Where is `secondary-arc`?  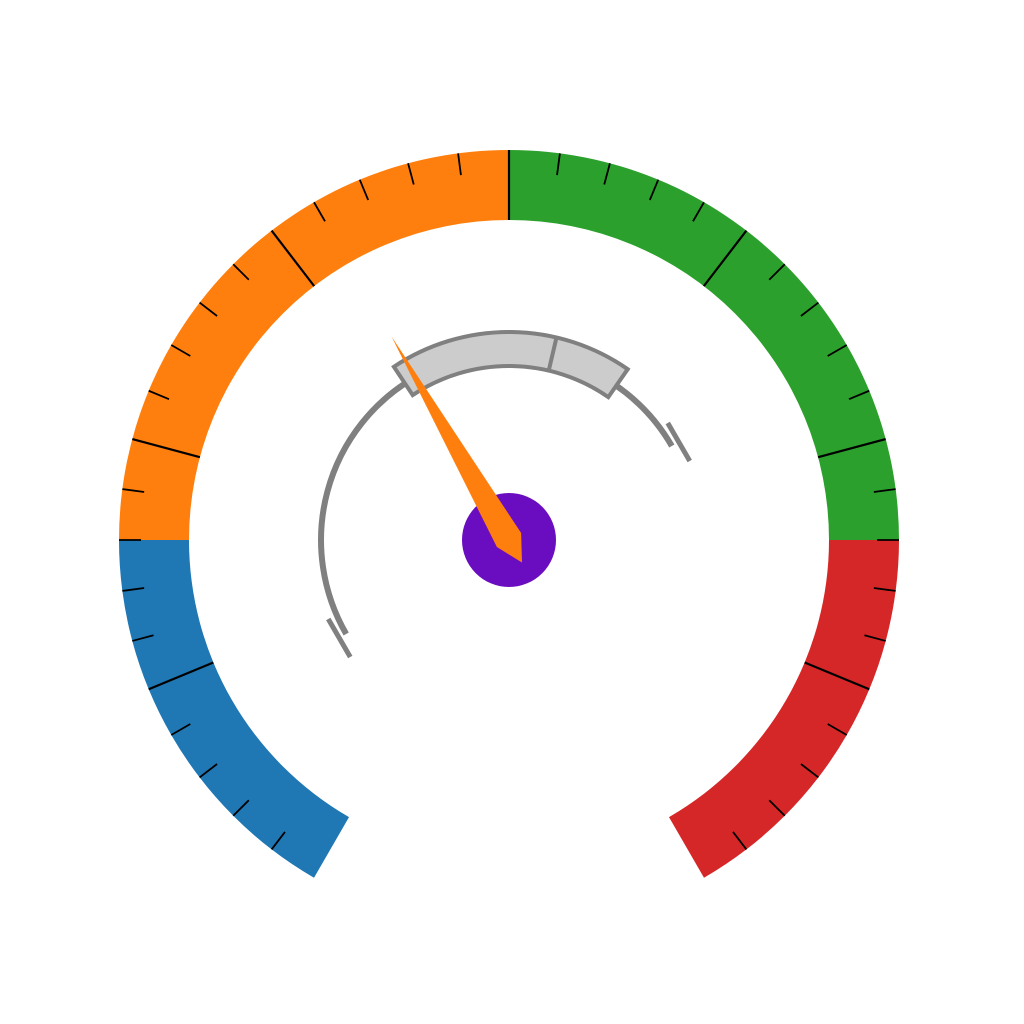 secondary-arc is located at coordinates (496, 492).